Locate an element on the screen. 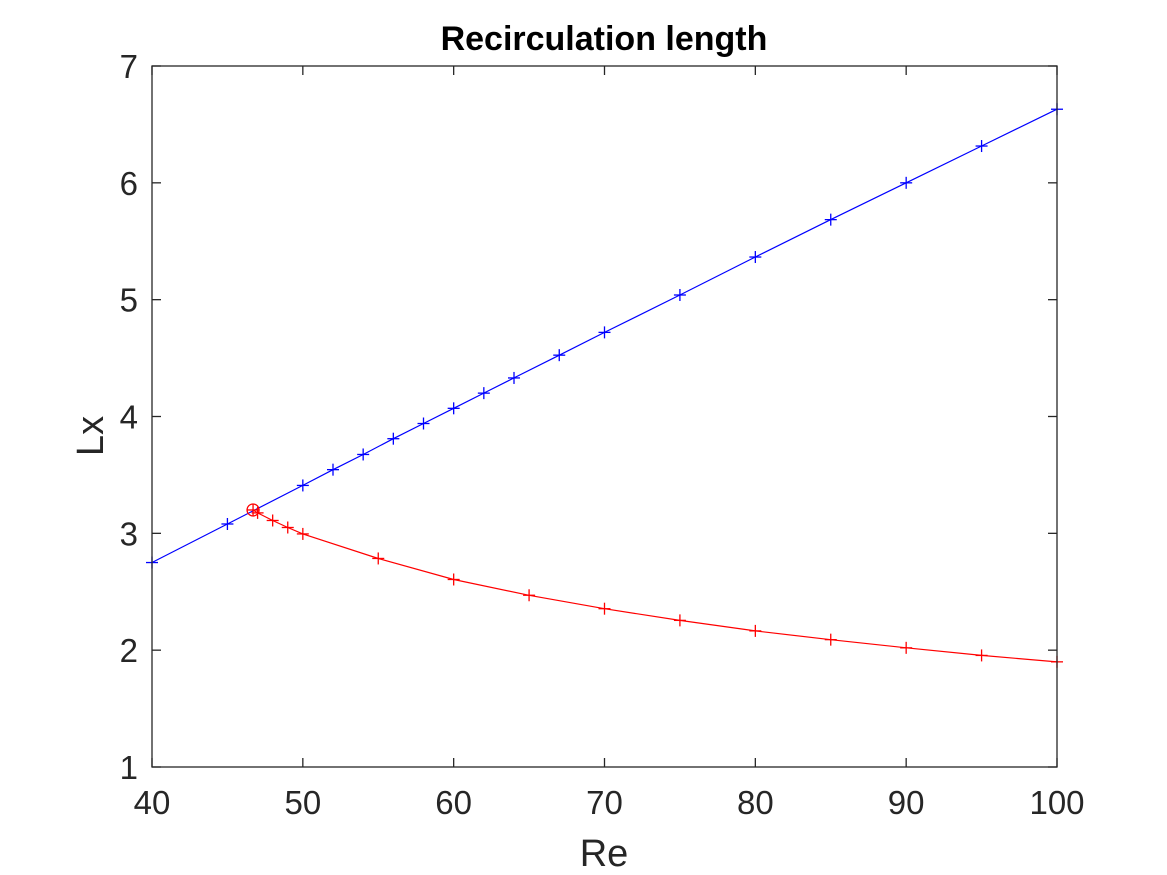 The height and width of the screenshot is (875, 1167). y-tick-label: 5 is located at coordinates (129, 300).